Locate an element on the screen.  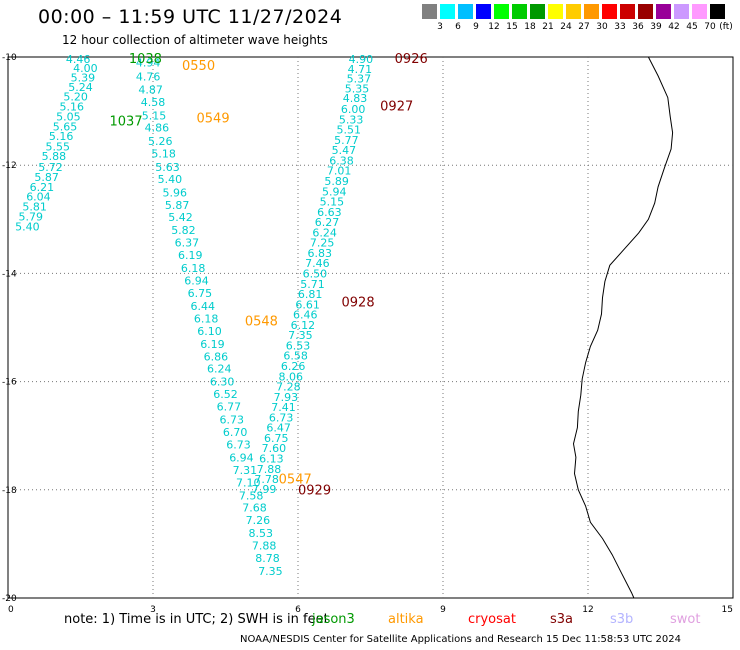
wave-height-label: 6.47 is located at coordinates (278, 428).